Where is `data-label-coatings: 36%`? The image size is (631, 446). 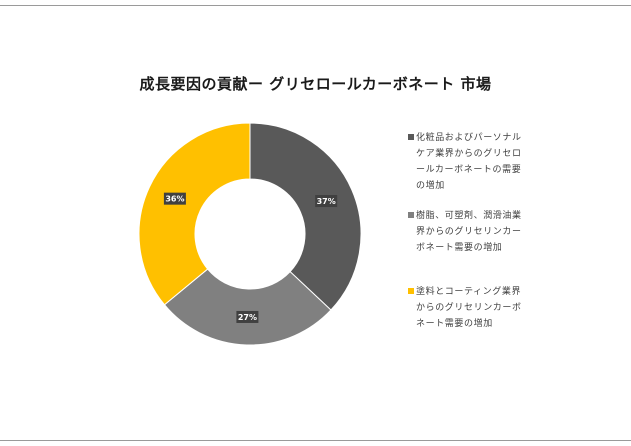 data-label-coatings: 36% is located at coordinates (174, 198).